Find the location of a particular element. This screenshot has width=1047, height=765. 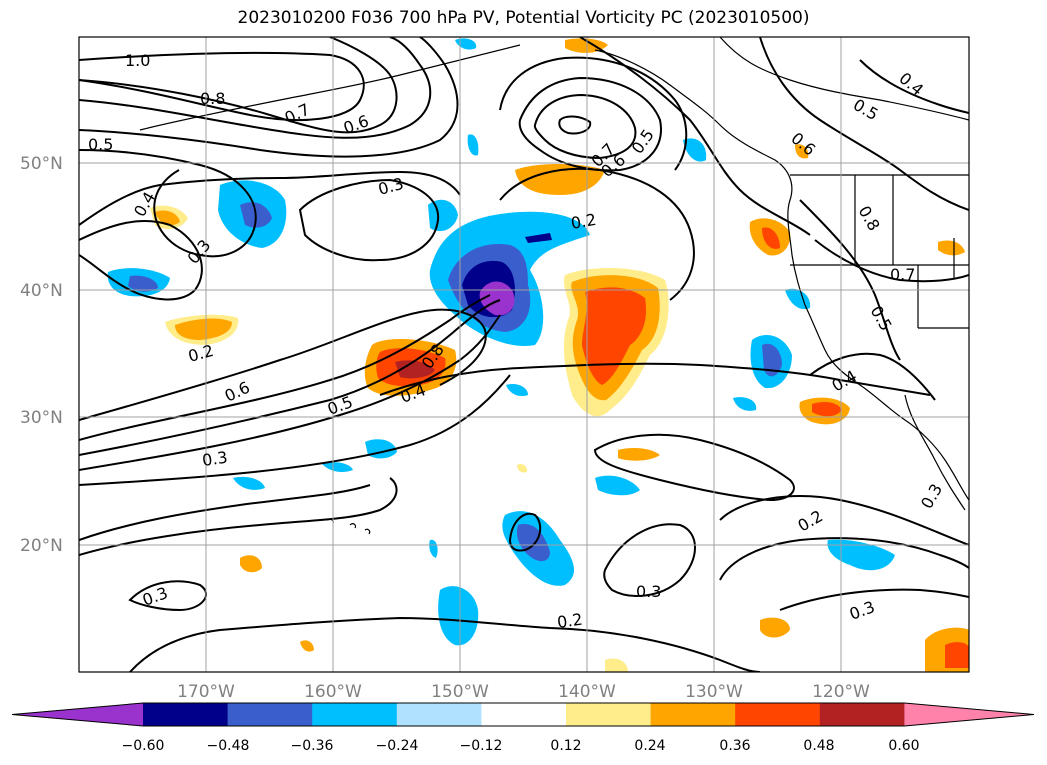

lat-label: 20°N is located at coordinates (41, 546).